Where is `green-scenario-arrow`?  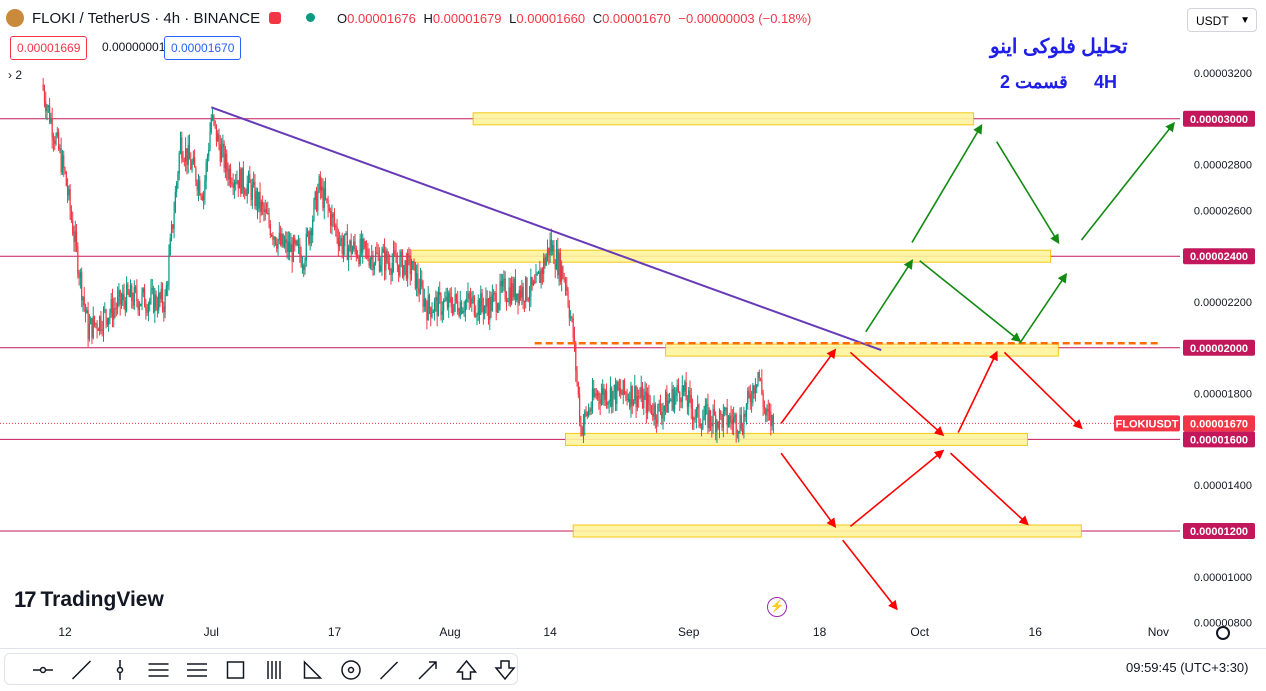
green-scenario-arrow is located at coordinates (970, 301).